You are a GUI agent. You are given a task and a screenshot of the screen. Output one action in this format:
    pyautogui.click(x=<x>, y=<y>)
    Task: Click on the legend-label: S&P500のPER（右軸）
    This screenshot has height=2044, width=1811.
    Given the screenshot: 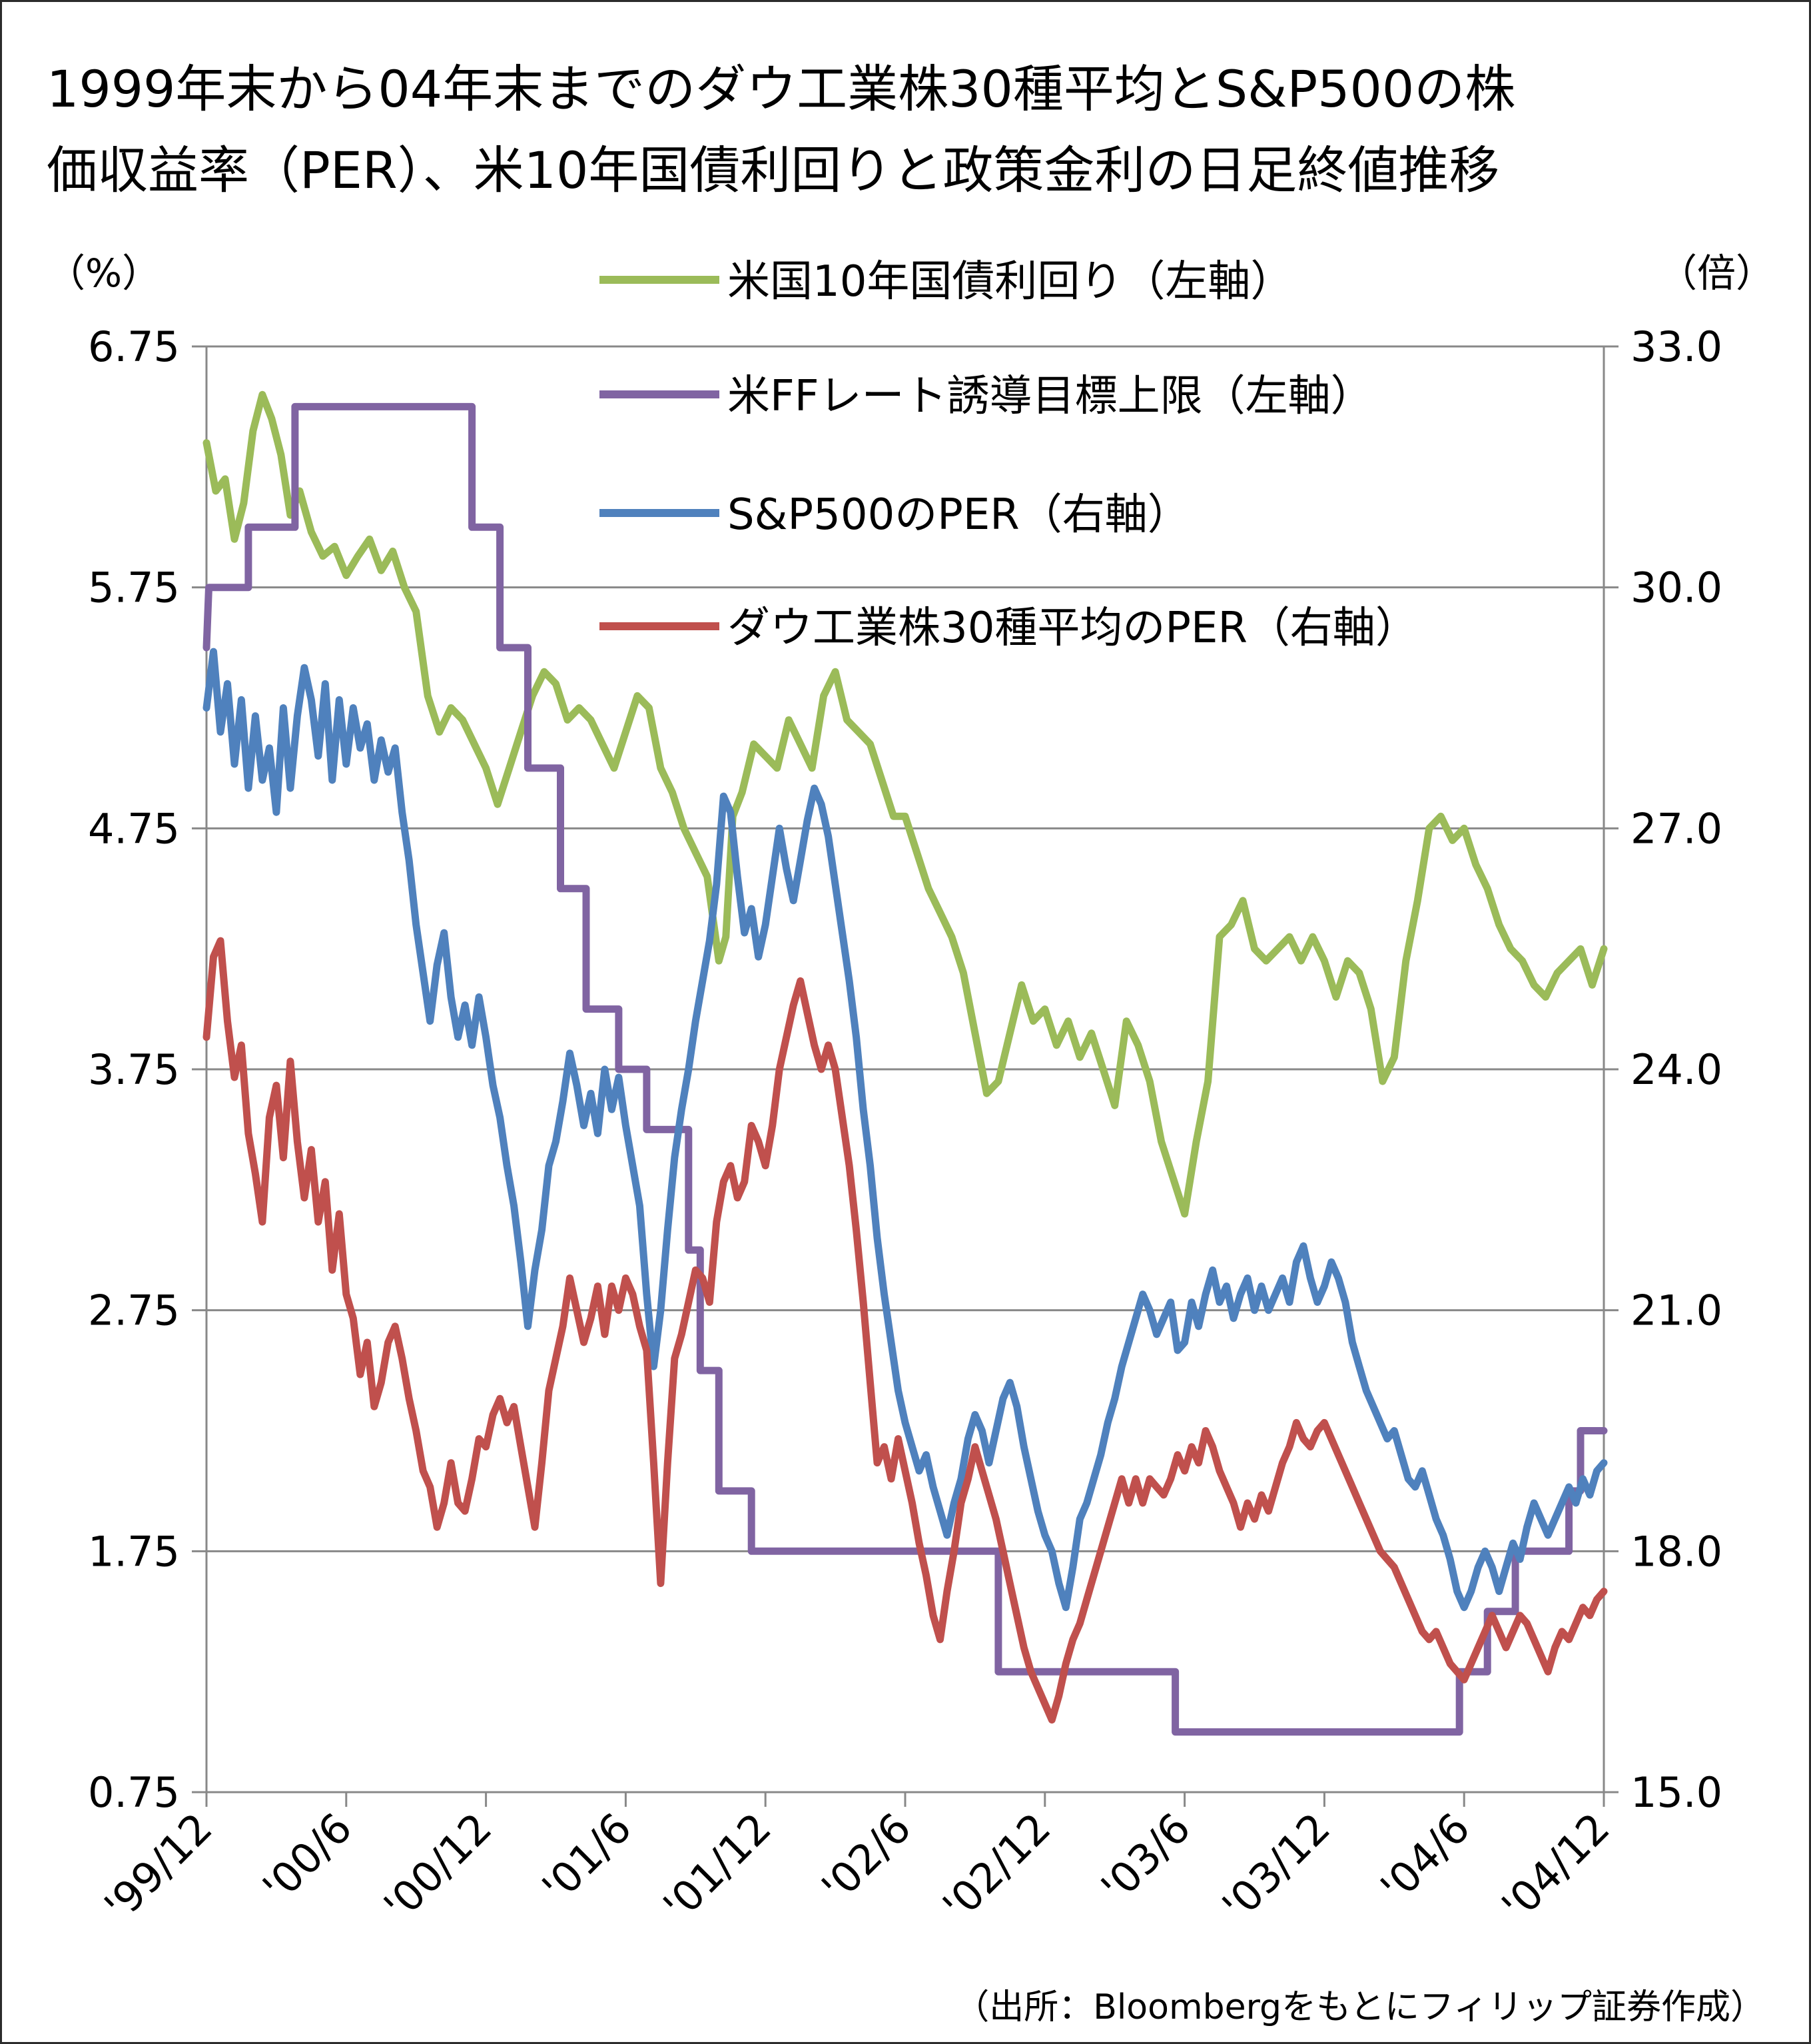 What is the action you would take?
    pyautogui.click(x=958, y=515)
    